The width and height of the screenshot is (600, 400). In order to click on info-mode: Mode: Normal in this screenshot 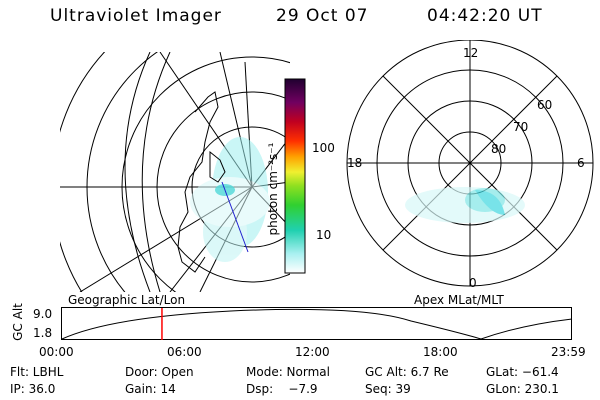, I will do `click(288, 372)`.